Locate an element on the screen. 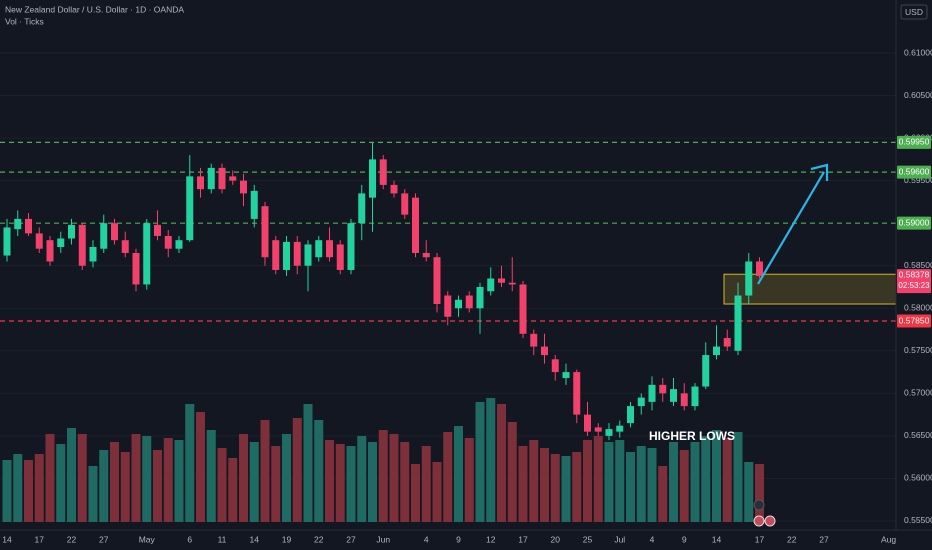  current-price-label: 0.58378 is located at coordinates (914, 274).